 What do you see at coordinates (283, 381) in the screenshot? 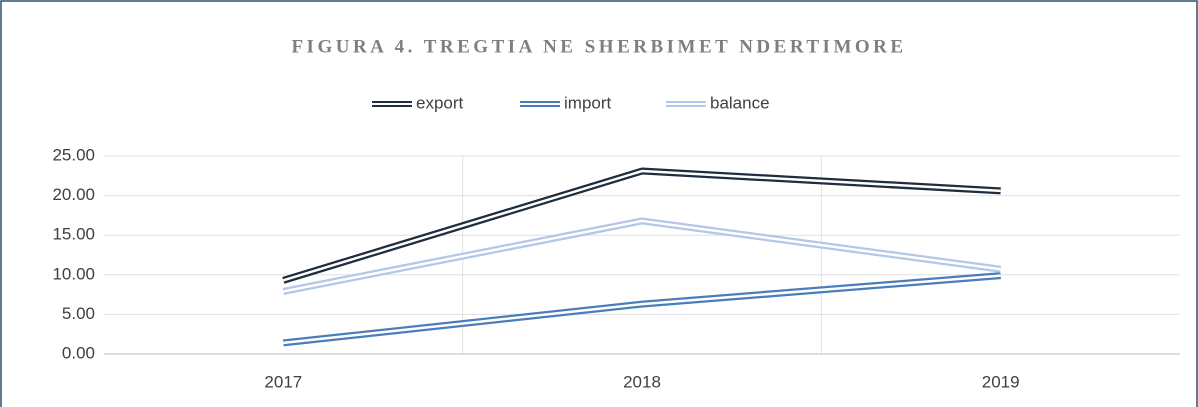
I see `x-tick-label: 2017` at bounding box center [283, 381].